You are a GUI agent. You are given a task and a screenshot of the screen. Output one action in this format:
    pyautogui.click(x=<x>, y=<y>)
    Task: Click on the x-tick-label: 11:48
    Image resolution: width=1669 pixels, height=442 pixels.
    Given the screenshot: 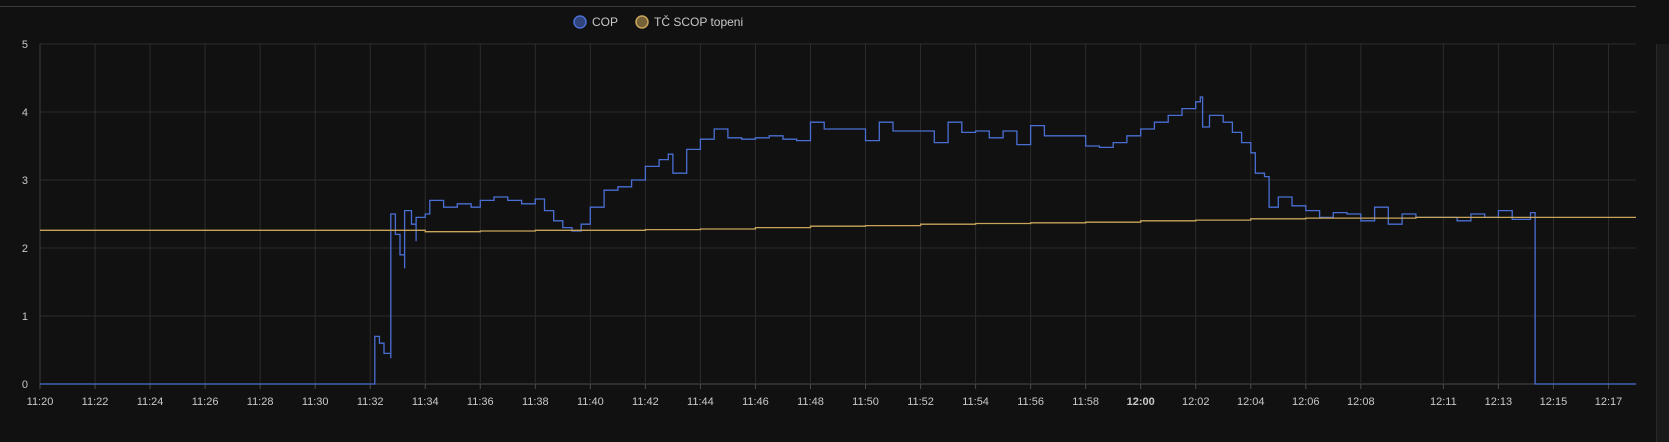 What is the action you would take?
    pyautogui.click(x=810, y=402)
    